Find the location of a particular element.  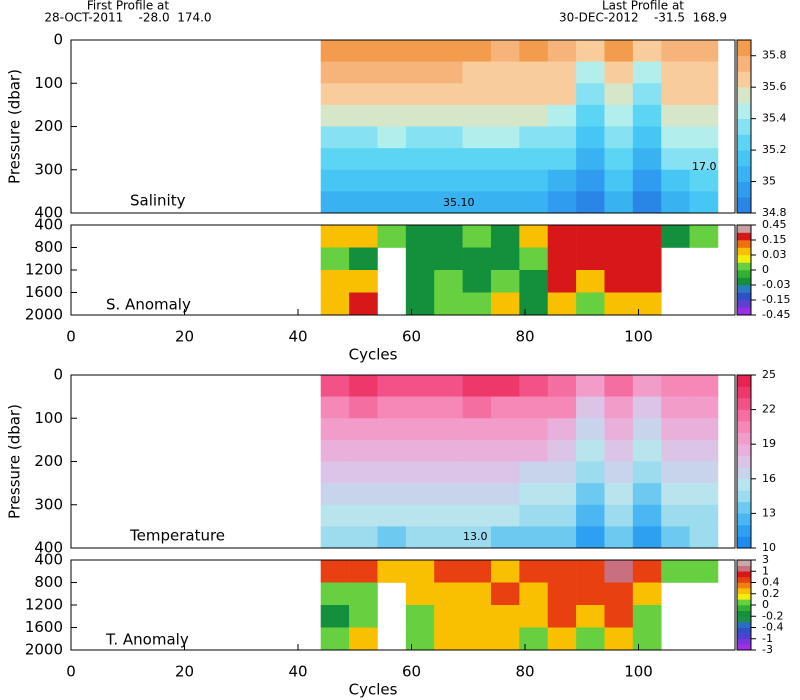

colorbar-label: 19 is located at coordinates (769, 443).